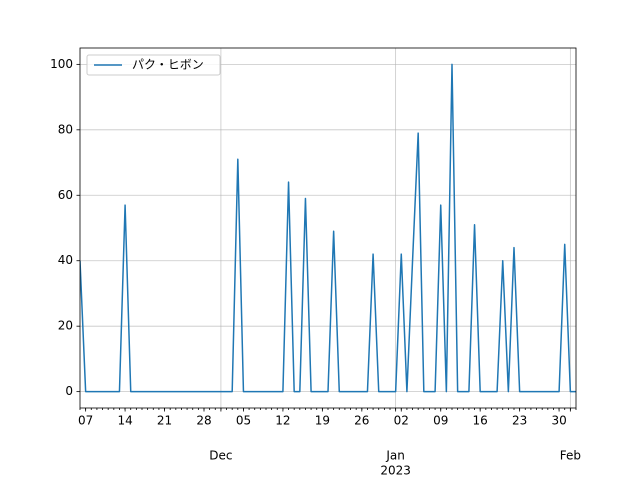 This screenshot has height=480, width=640. Describe the element at coordinates (243, 421) in the screenshot. I see `x-tick-label: 05` at that location.